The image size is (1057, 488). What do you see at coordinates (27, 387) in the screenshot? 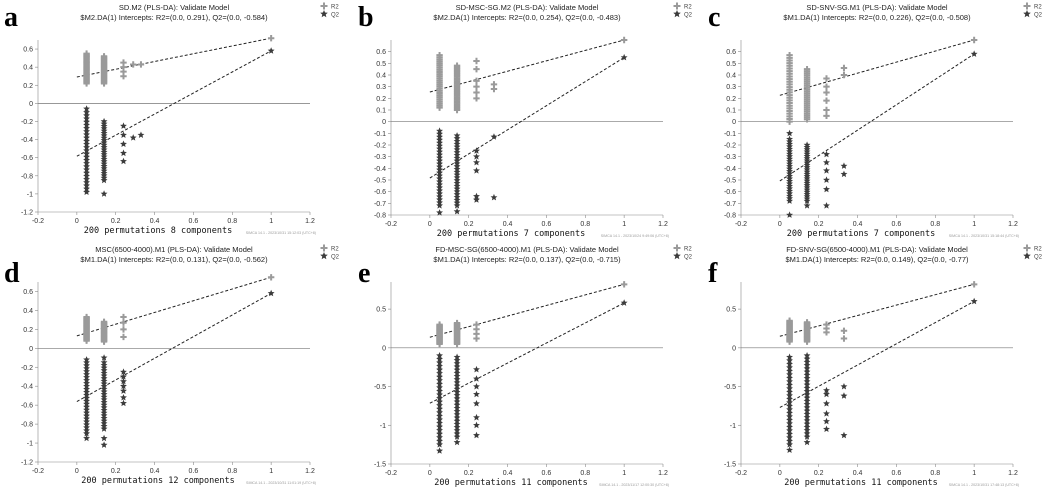
I see `y-tick-label: -0.4` at bounding box center [27, 387].